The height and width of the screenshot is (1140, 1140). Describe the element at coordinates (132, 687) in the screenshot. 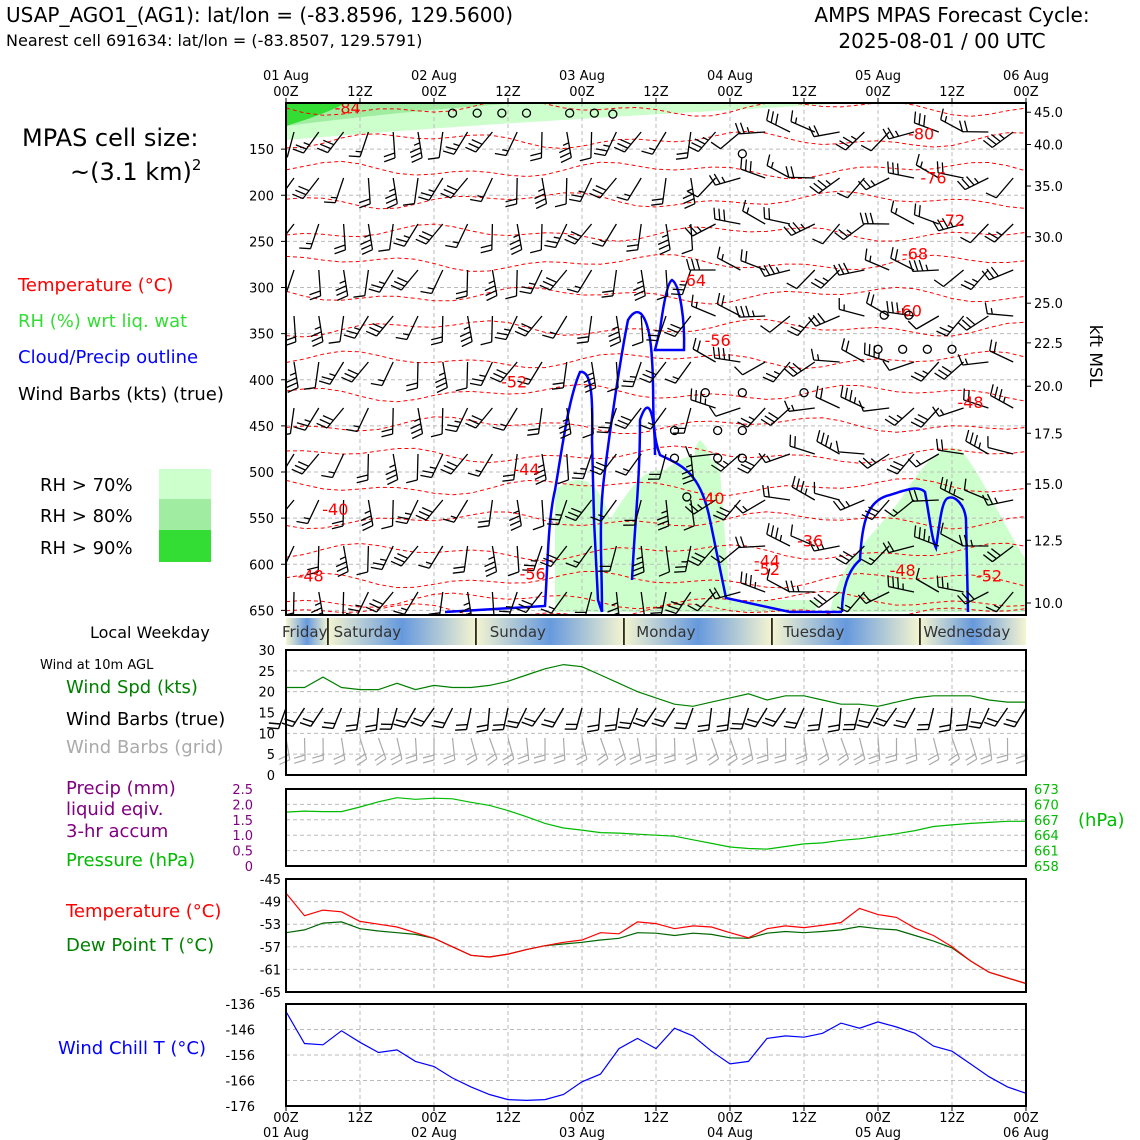

I see `legend-wind-spd: Wind Spd (kts)` at that location.